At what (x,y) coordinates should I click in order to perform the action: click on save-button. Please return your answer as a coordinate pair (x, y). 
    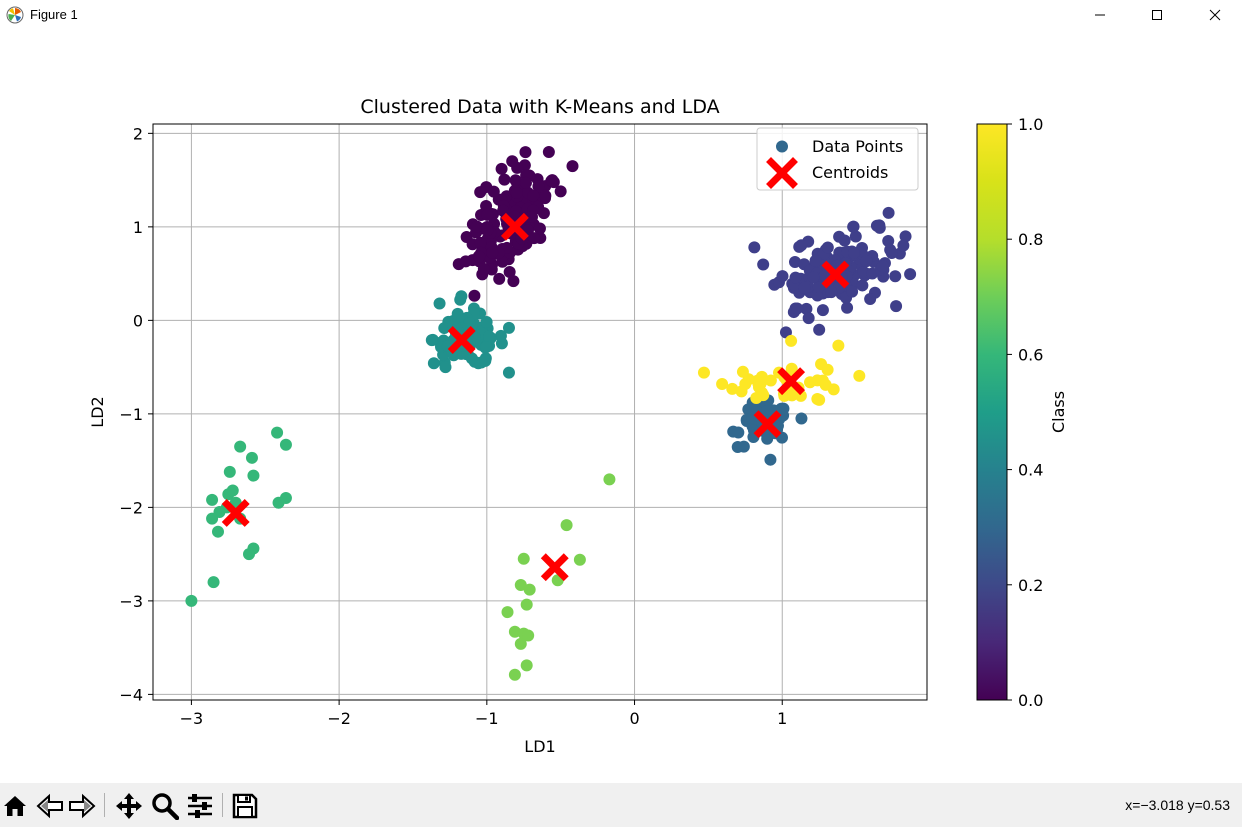
    Looking at the image, I should click on (245, 806).